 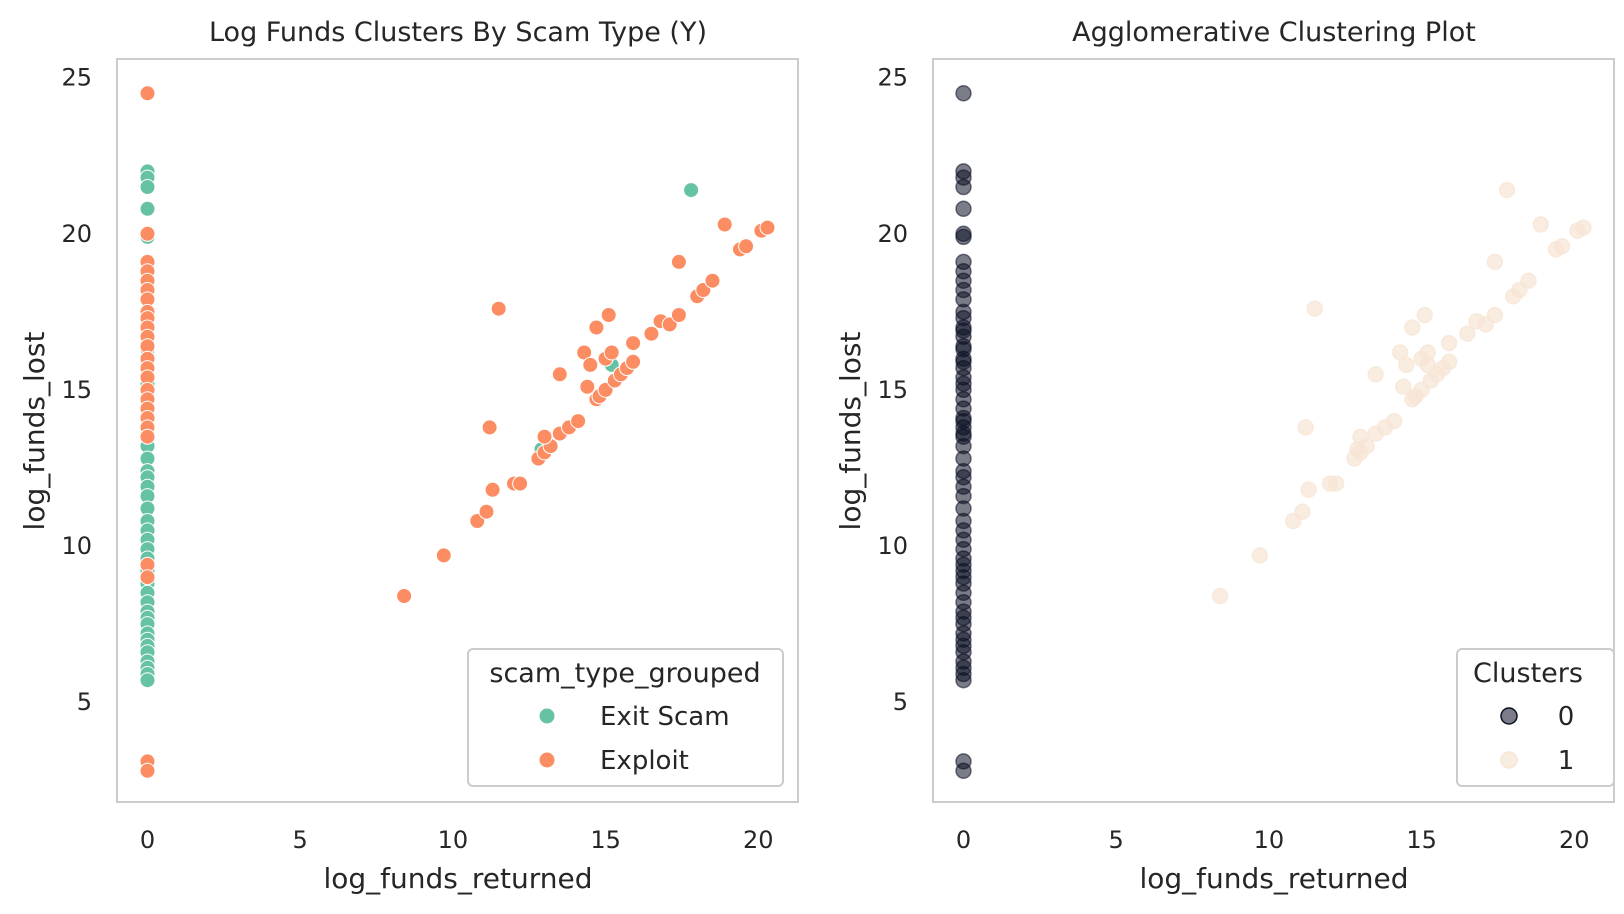 I want to click on legend-marker-exit-scam, so click(x=547, y=716).